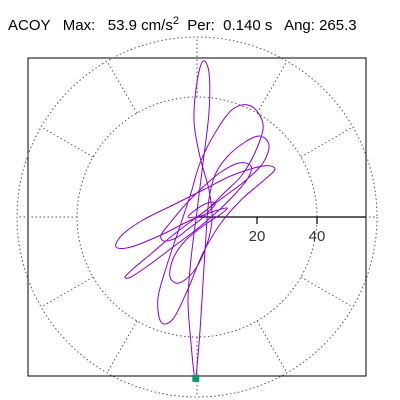  Describe the element at coordinates (299, 25) in the screenshot. I see `angle-label: Ang:` at that location.